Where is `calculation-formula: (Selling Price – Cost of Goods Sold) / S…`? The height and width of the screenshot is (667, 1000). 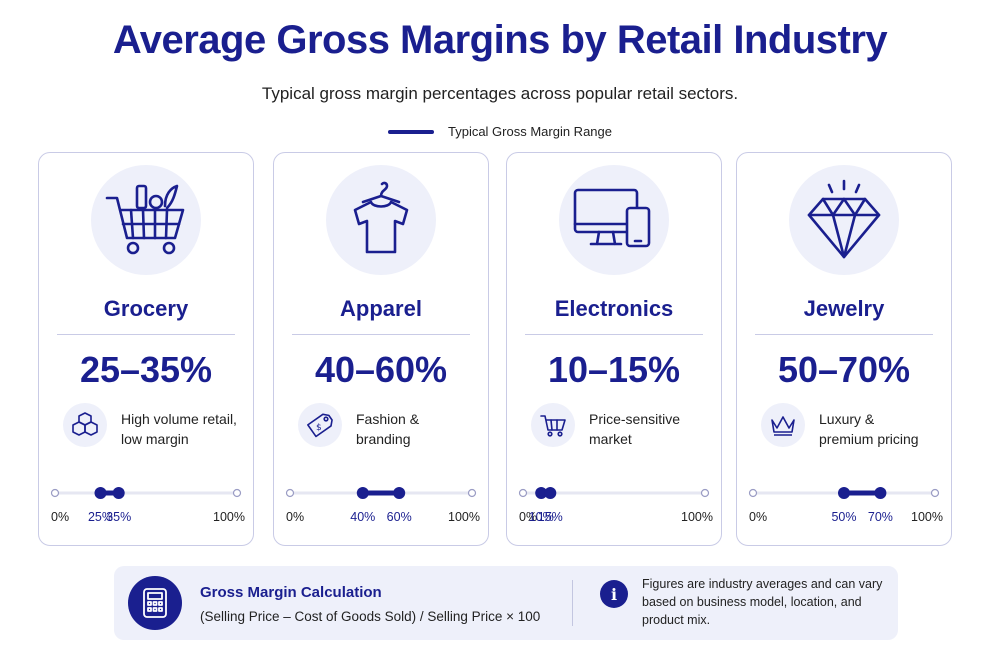 calculation-formula: (Selling Price – Cost of Goods Sold) / S… is located at coordinates (370, 616).